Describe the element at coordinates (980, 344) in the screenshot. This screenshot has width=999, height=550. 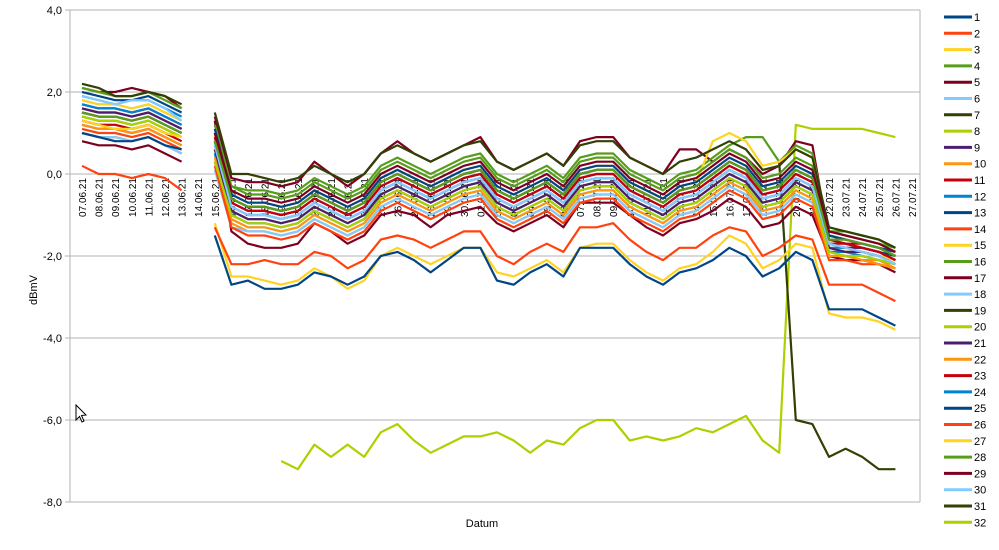
I see `legend-label: 21` at that location.